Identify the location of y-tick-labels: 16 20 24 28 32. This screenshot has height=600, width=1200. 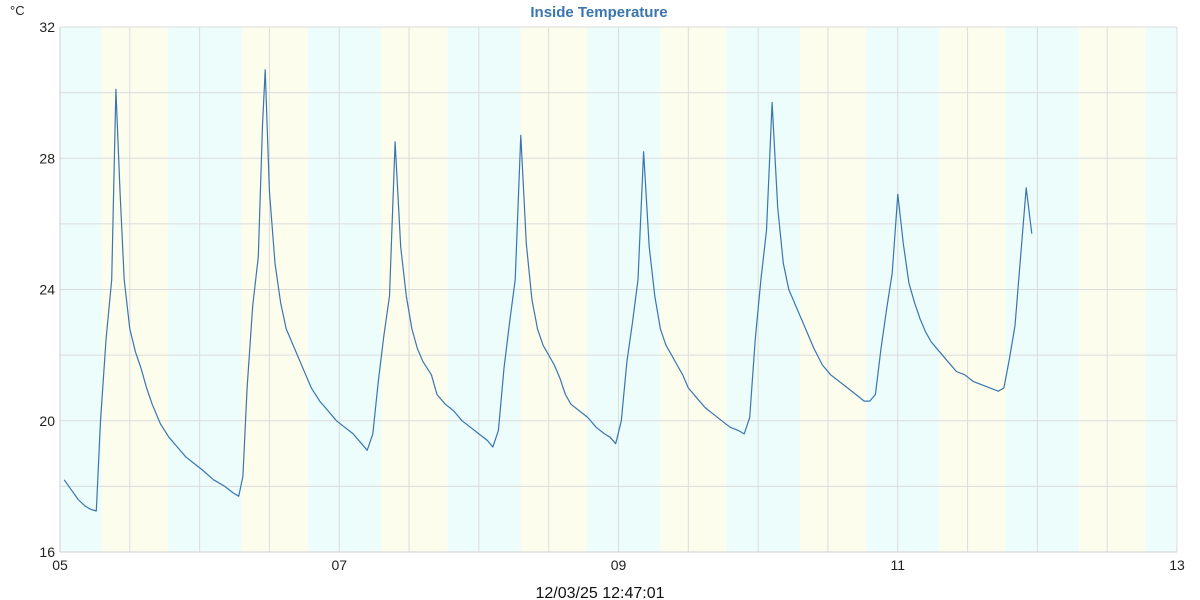
(47, 289).